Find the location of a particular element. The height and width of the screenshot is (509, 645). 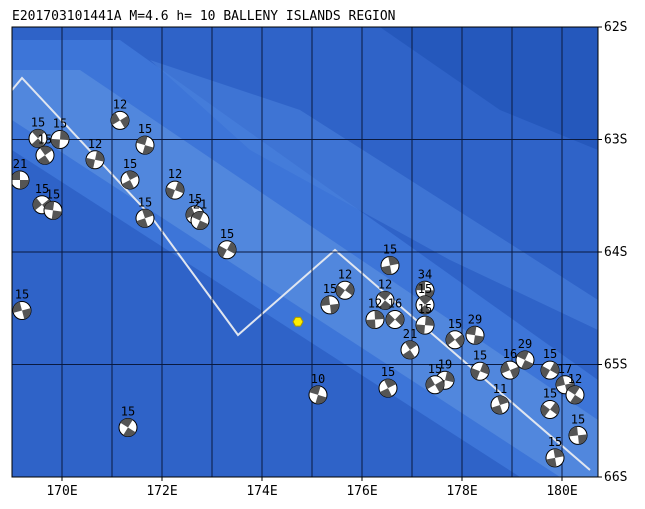

bathymetry is located at coordinates (489, 88).